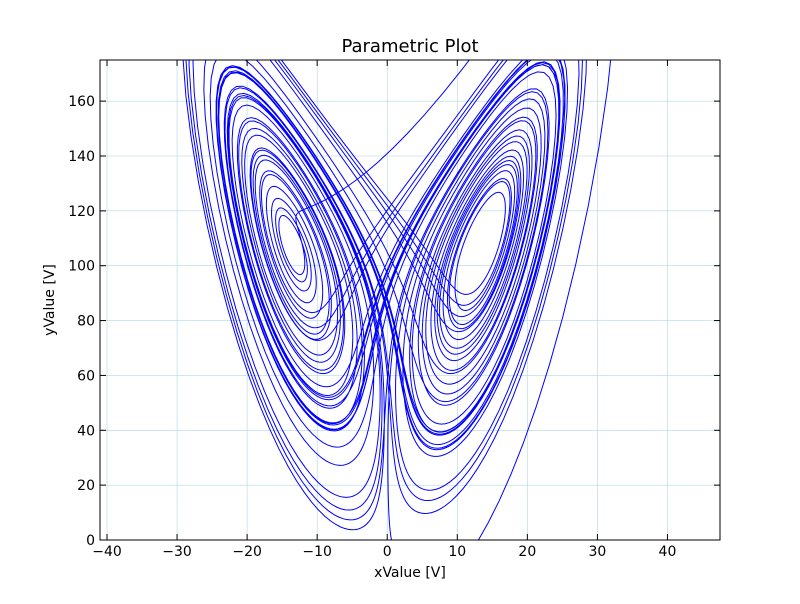 This screenshot has width=800, height=604. I want to click on x-tick-label: −30, so click(177, 552).